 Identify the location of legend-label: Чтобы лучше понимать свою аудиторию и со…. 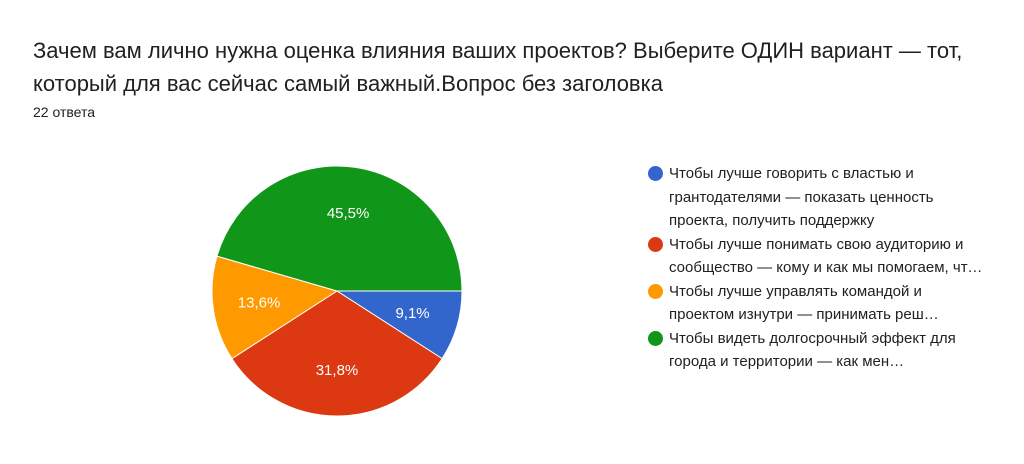
(822, 256).